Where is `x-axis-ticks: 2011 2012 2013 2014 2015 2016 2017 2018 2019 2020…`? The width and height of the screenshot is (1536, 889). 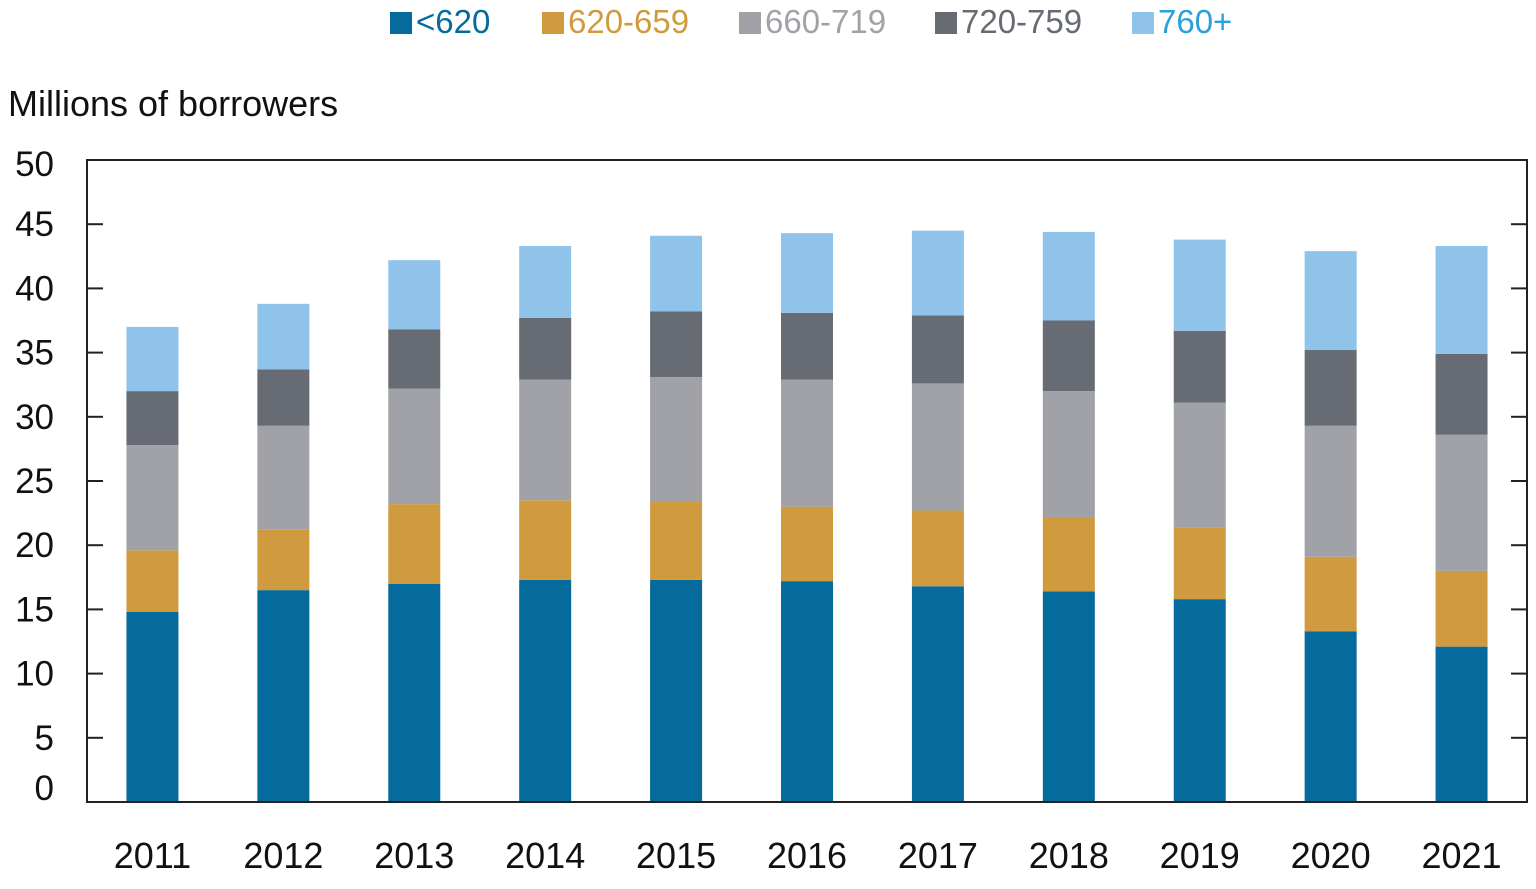
x-axis-ticks: 2011 2012 2013 2014 2015 2016 2017 2018 2019 2020… is located at coordinates (808, 855).